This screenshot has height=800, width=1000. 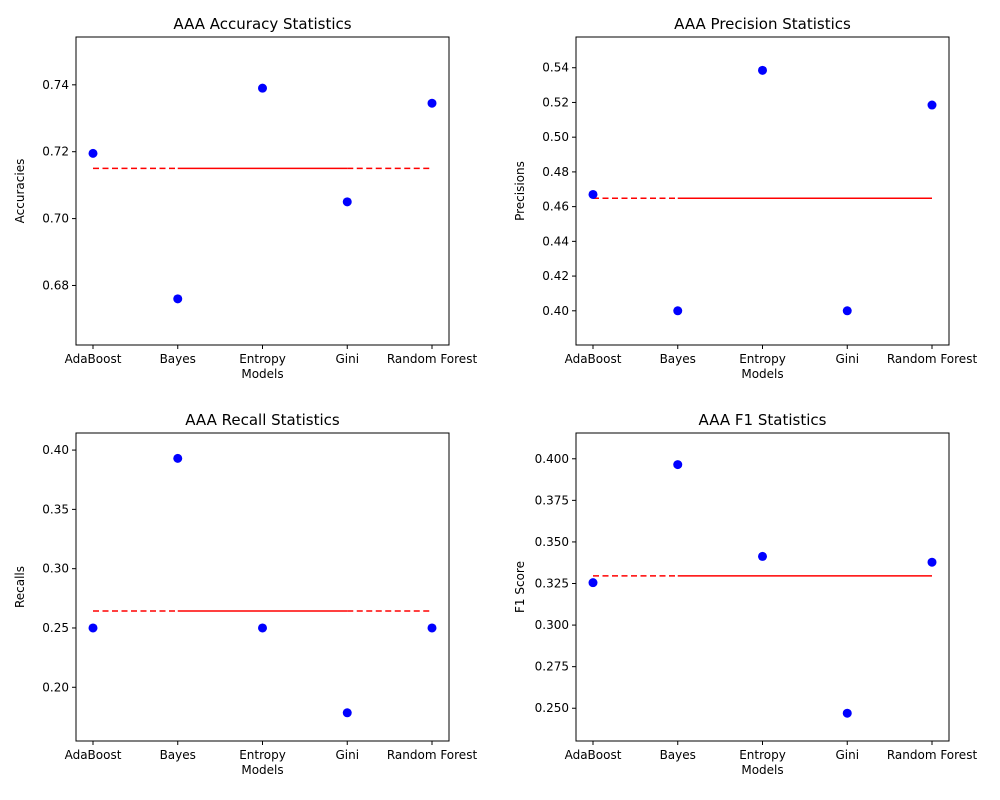 I want to click on chart-title: AAA Precision Statistics, so click(x=762, y=24).